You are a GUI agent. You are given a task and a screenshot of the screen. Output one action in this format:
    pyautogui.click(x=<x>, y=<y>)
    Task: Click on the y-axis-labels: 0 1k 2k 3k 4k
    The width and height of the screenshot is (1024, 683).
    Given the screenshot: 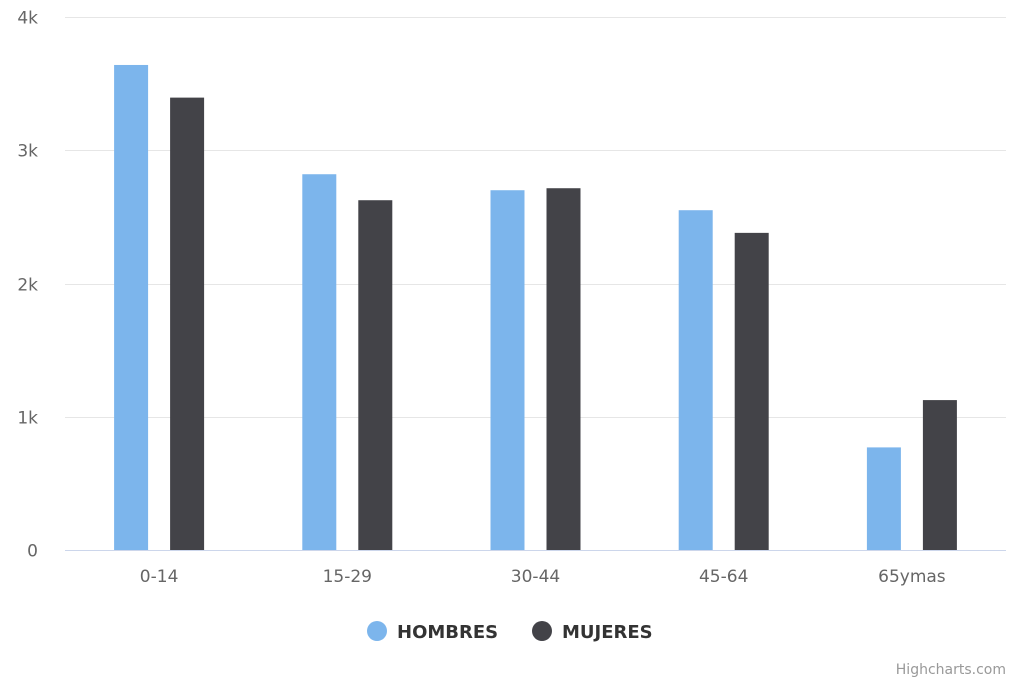 What is the action you would take?
    pyautogui.click(x=27, y=285)
    